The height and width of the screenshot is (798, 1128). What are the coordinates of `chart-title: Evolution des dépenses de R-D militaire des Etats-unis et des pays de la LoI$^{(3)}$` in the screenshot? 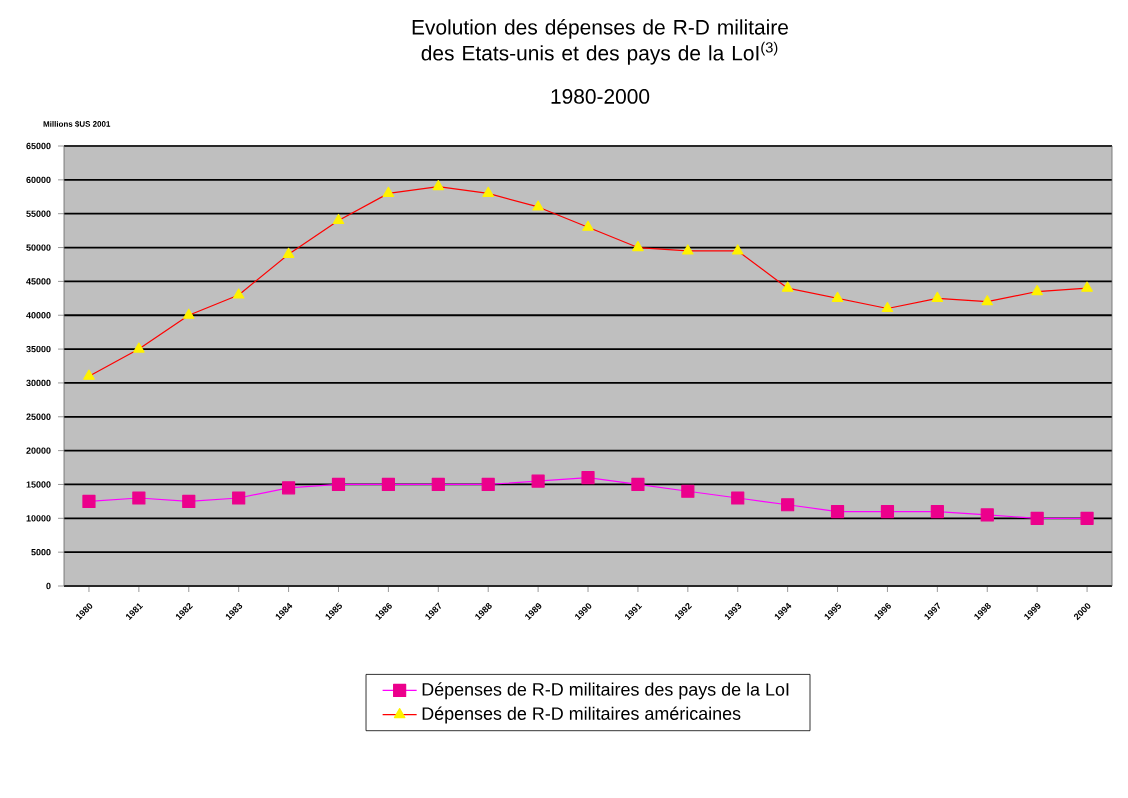 It's located at (600, 42).